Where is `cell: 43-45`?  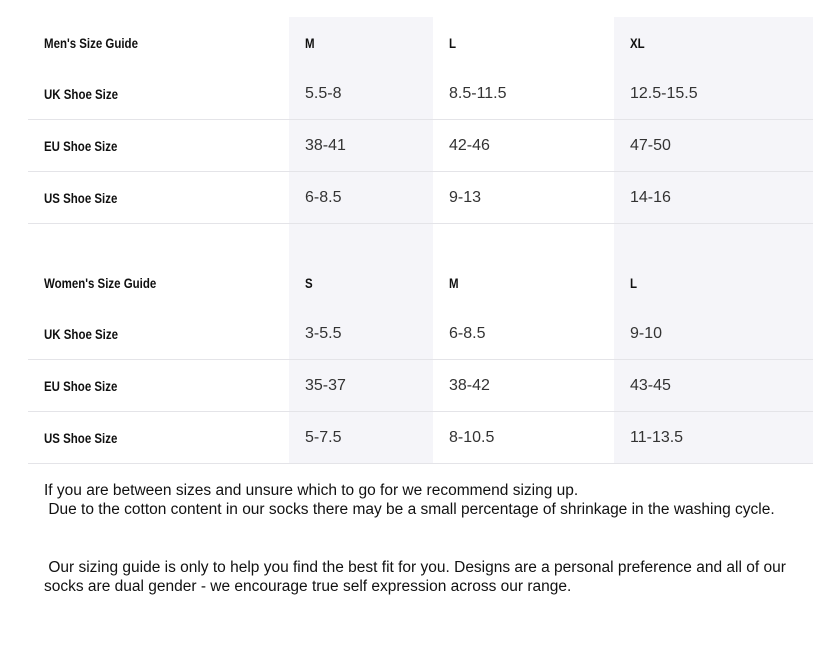 cell: 43-45 is located at coordinates (713, 385).